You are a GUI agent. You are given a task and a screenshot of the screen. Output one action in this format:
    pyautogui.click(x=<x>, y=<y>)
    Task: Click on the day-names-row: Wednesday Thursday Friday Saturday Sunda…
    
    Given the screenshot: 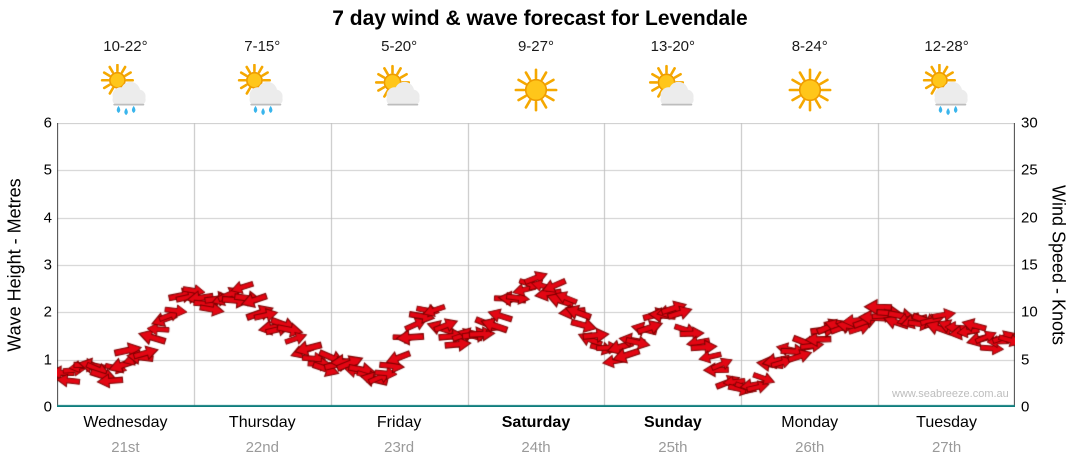 What is the action you would take?
    pyautogui.click(x=536, y=423)
    